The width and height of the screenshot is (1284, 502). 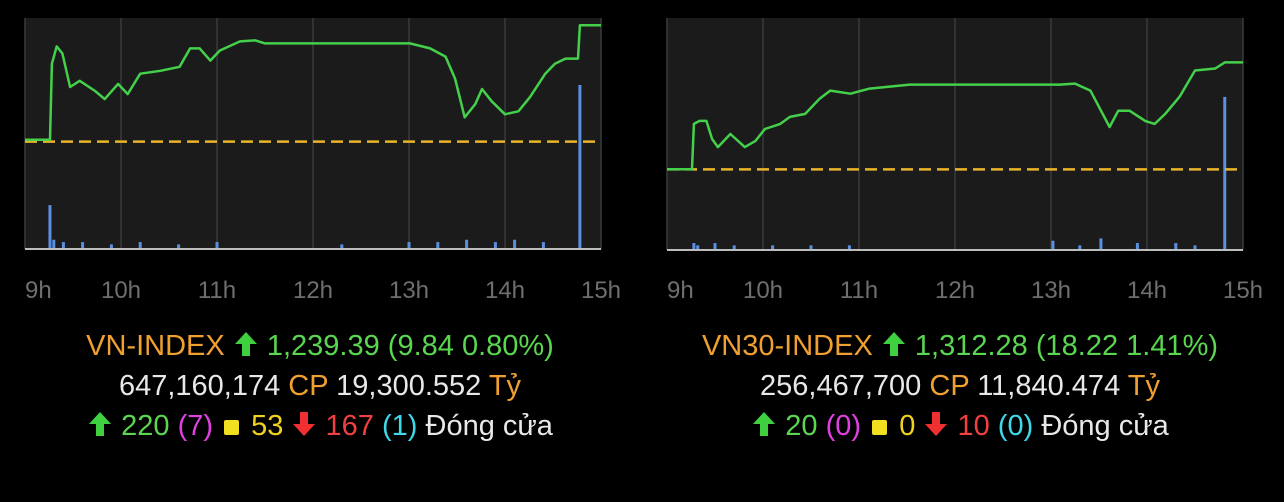 What do you see at coordinates (1127, 346) in the screenshot?
I see `change: (18.22 1.41%)` at bounding box center [1127, 346].